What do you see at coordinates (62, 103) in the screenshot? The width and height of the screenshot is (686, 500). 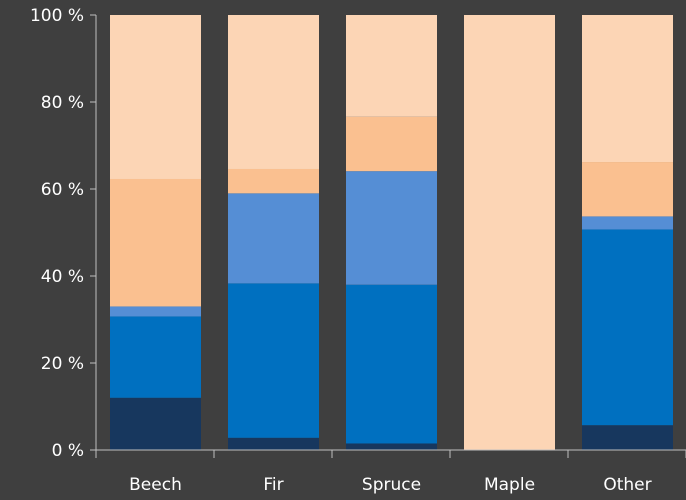 I see `y-tick-label: 80 %` at bounding box center [62, 103].